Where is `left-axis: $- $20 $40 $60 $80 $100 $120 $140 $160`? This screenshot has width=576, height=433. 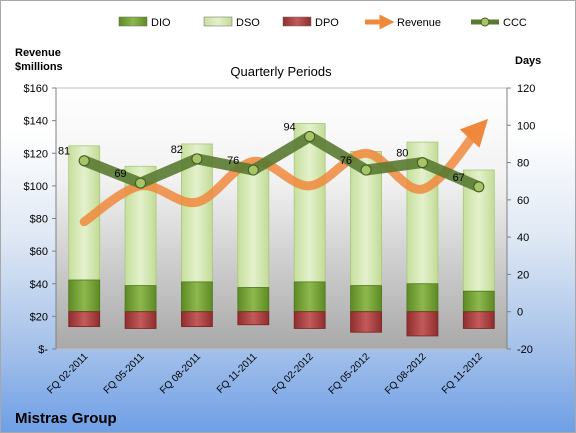
left-axis: $- $20 $40 $60 $80 $100 $120 $140 $160 is located at coordinates (40, 219).